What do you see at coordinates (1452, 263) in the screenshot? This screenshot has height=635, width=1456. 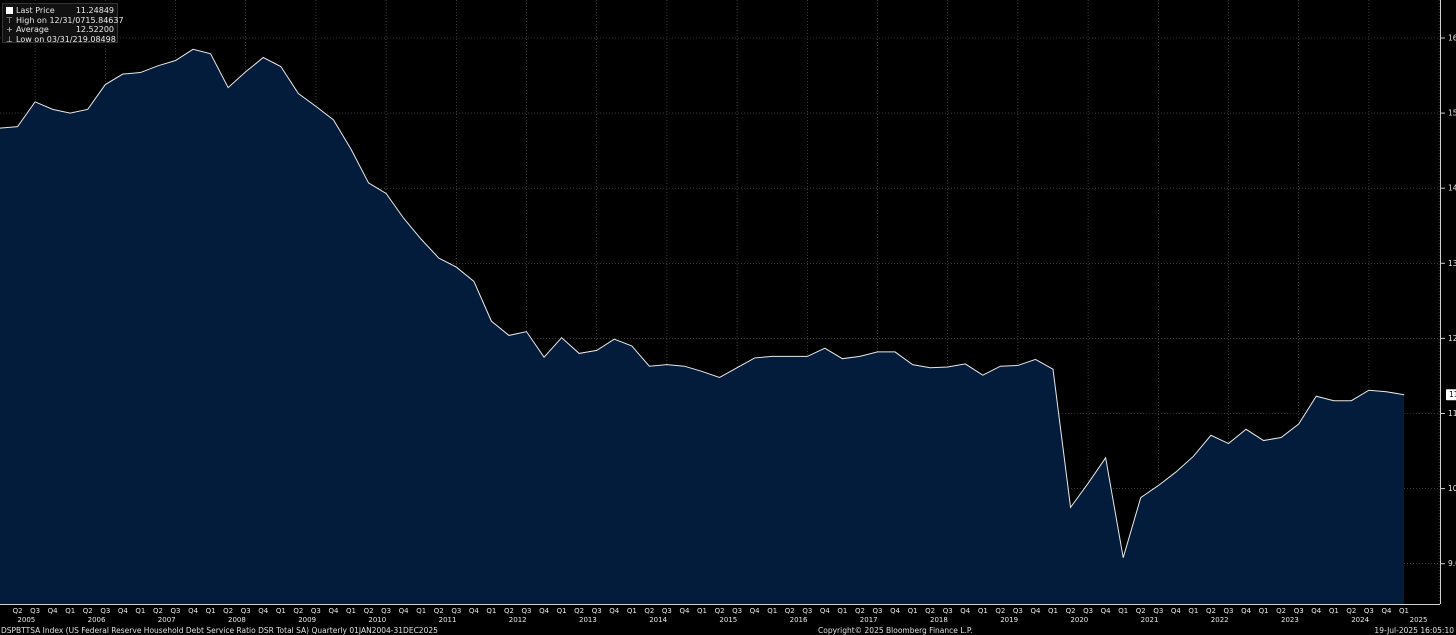 I see `y-tick-label: 13.00000` at bounding box center [1452, 263].